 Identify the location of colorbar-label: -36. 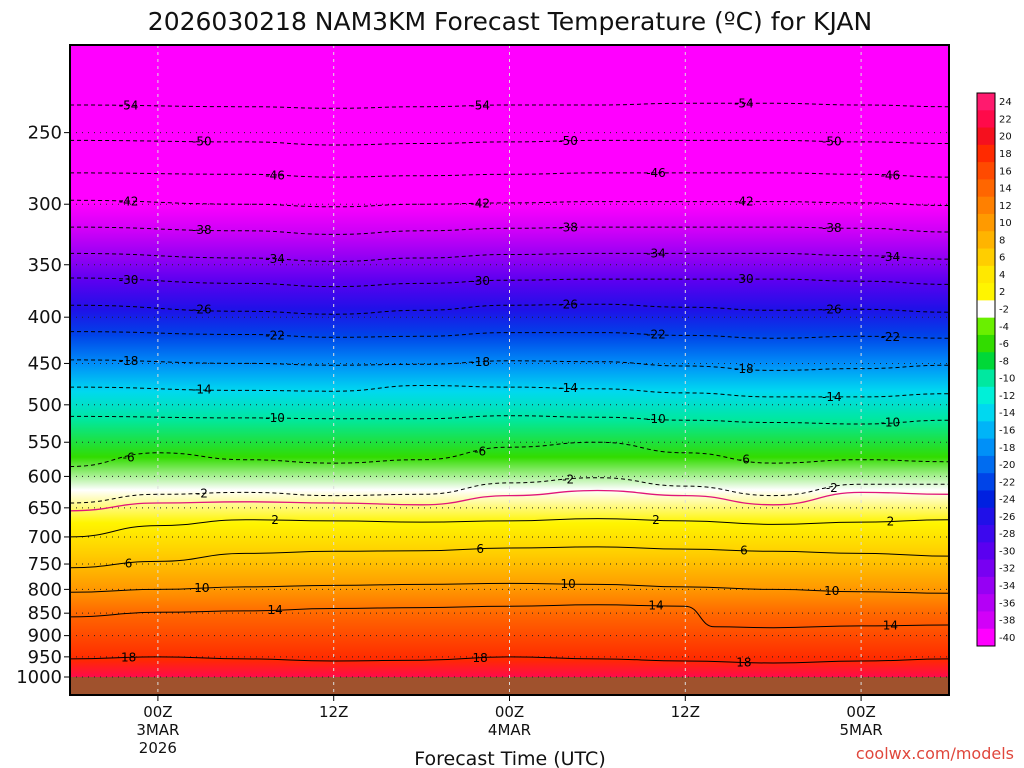
(1007, 603).